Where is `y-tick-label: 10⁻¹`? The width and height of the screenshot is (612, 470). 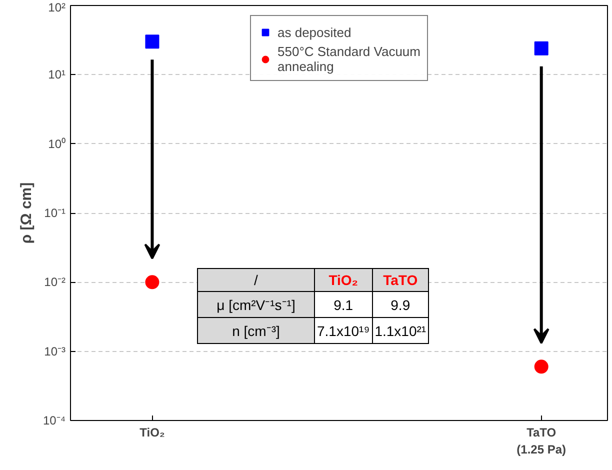
y-tick-label: 10⁻¹ is located at coordinates (55, 213).